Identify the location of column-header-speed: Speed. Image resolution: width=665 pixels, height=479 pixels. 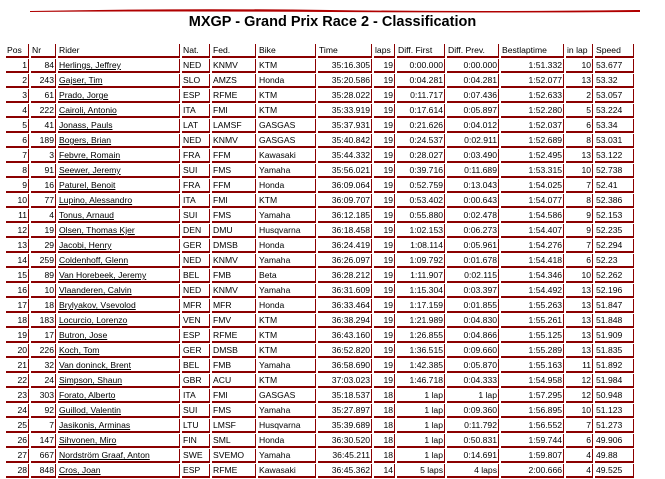
(614, 51).